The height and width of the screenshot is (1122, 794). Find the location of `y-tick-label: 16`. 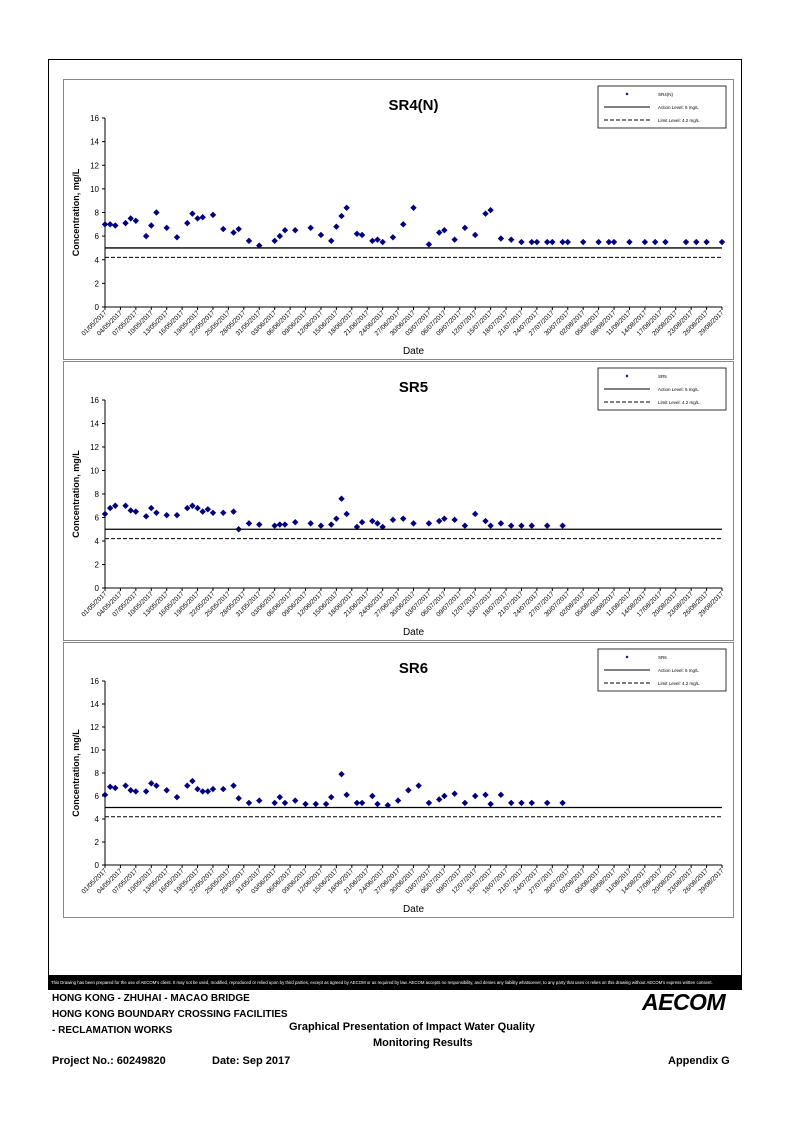

y-tick-label: 16 is located at coordinates (94, 400).